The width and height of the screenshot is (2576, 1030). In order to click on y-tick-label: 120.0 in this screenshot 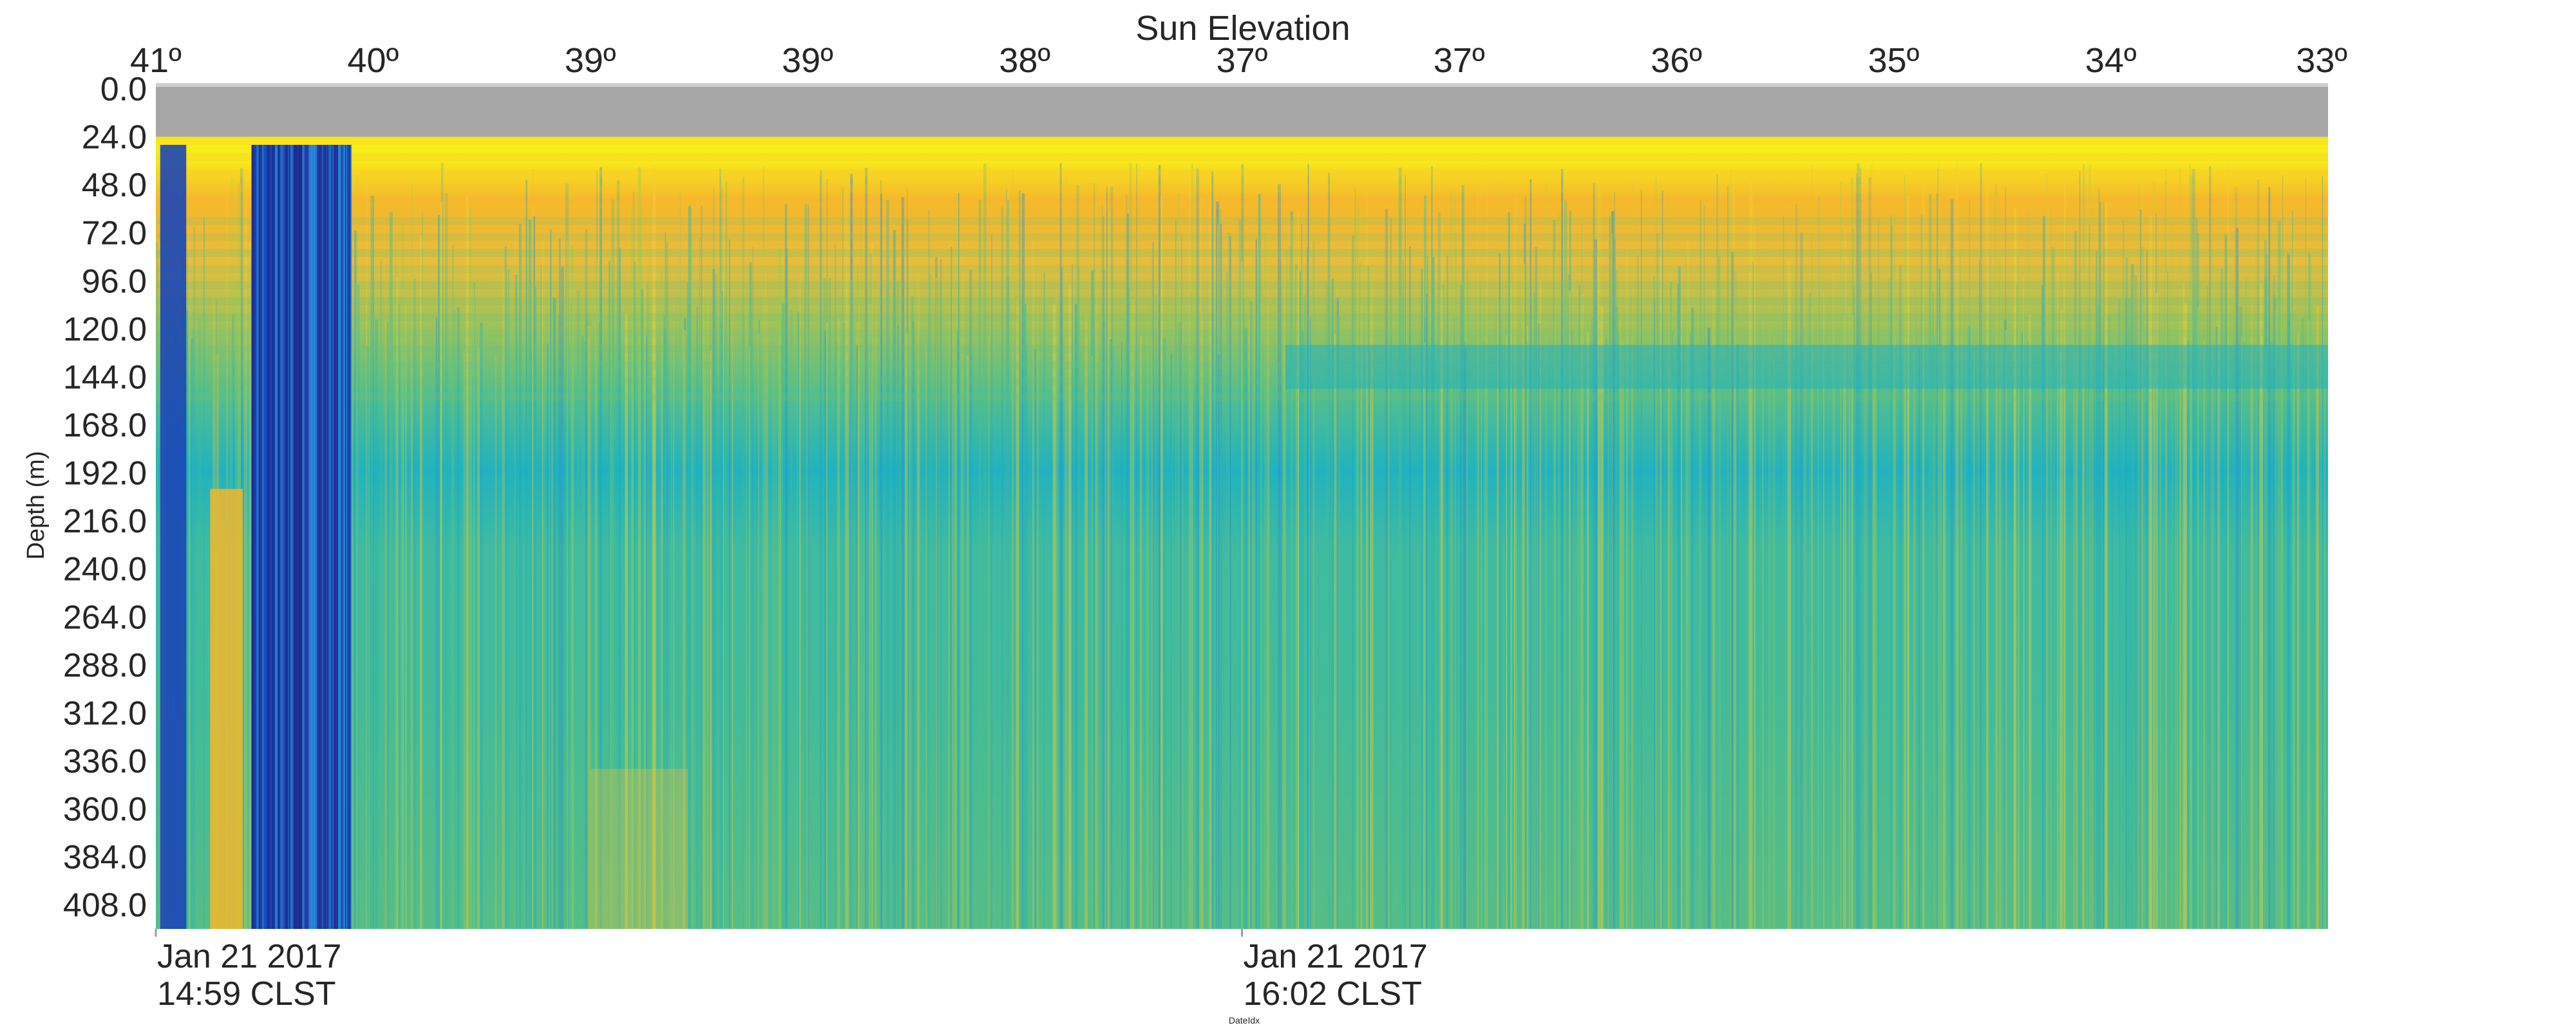, I will do `click(105, 329)`.